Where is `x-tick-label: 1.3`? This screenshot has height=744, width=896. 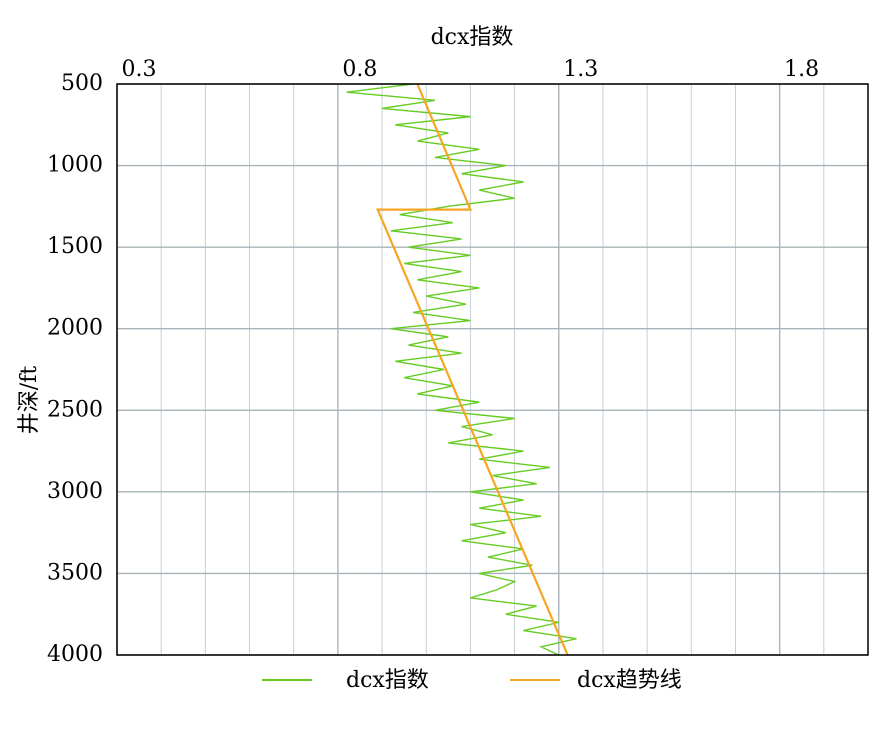
x-tick-label: 1.3 is located at coordinates (580, 69).